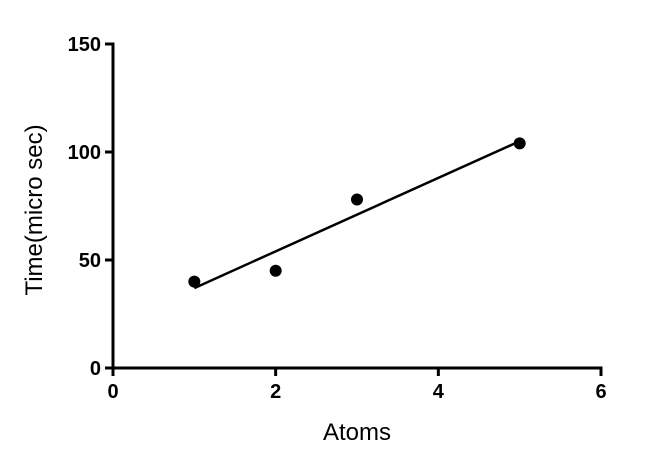 This screenshot has width=656, height=457. Describe the element at coordinates (275, 392) in the screenshot. I see `x-tick-label: 2` at that location.